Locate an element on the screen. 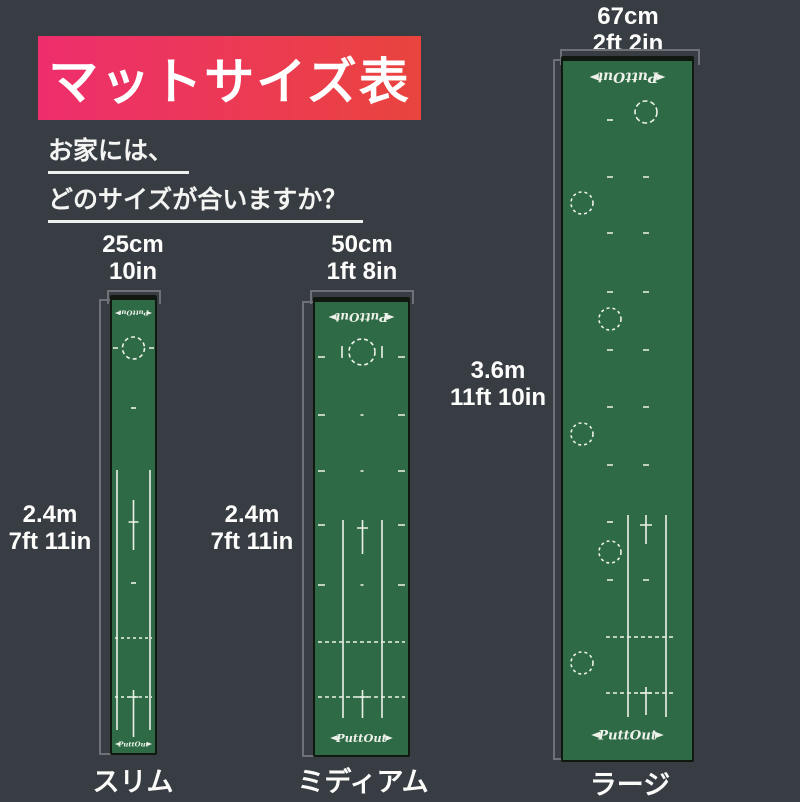 Image resolution: width=800 pixels, height=802 pixels. title-banner: マットサイズ表 is located at coordinates (229, 78).